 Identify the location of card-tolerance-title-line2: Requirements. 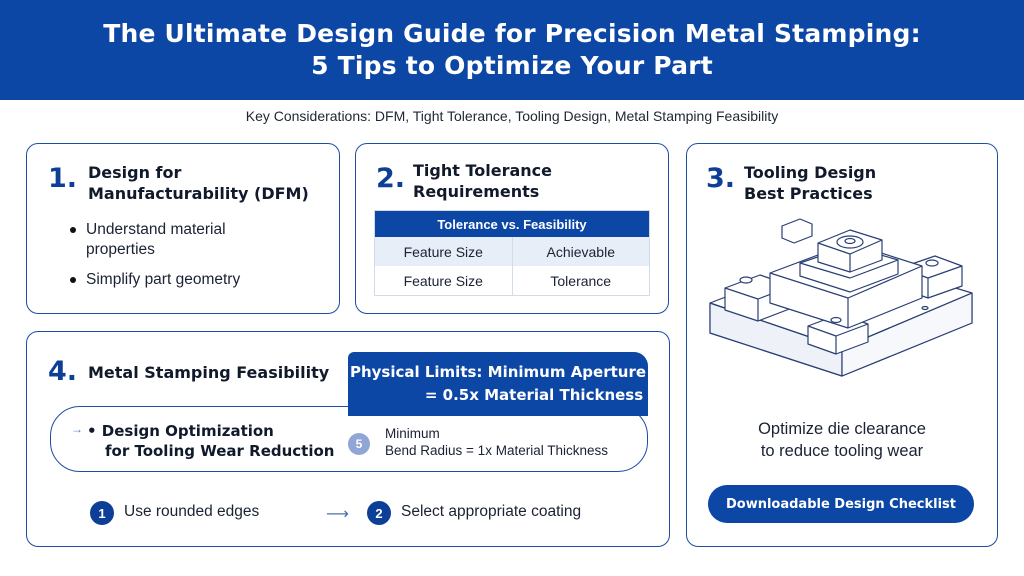
(476, 191).